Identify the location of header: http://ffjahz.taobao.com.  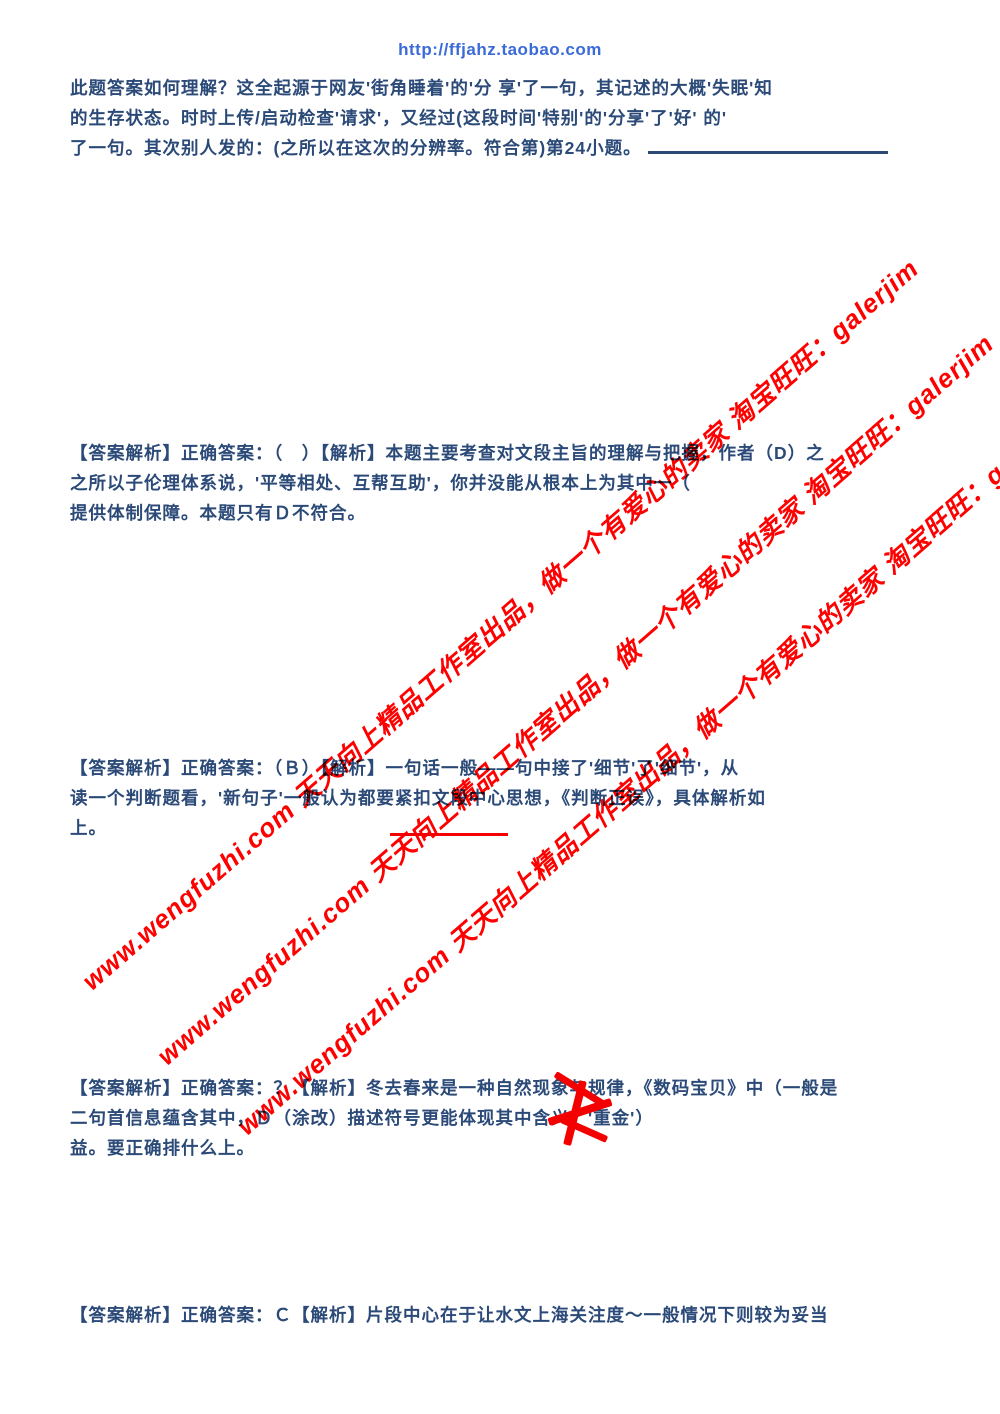
(500, 50).